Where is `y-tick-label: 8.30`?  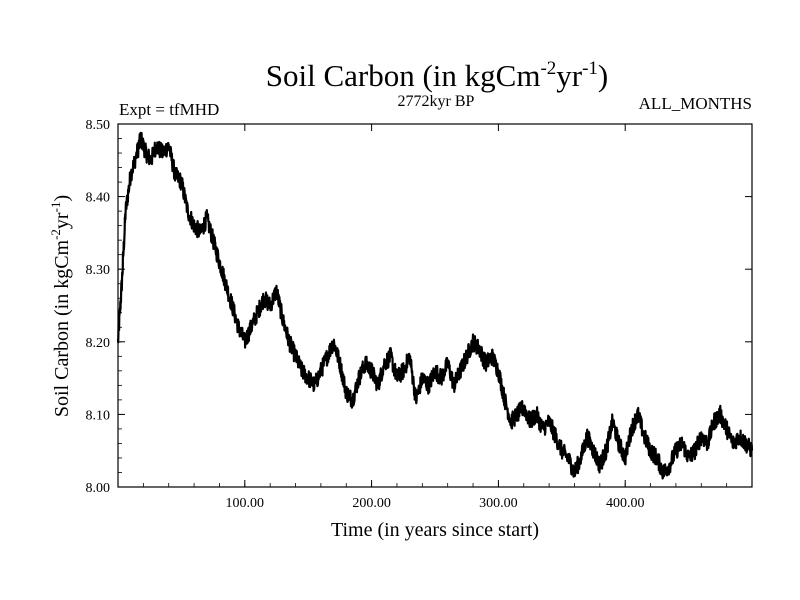
y-tick-label: 8.30 is located at coordinates (98, 270).